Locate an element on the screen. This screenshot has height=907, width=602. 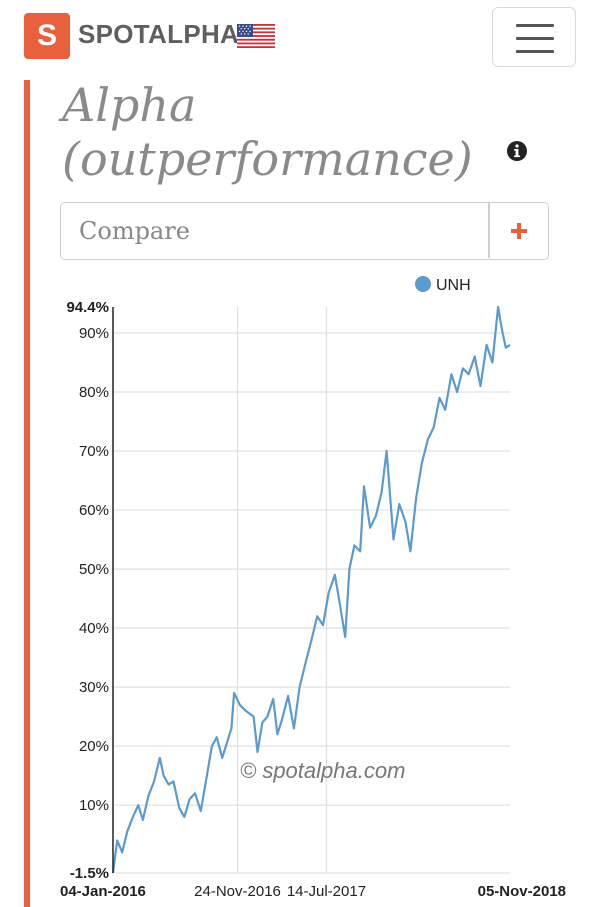
add-compare-button is located at coordinates (519, 230).